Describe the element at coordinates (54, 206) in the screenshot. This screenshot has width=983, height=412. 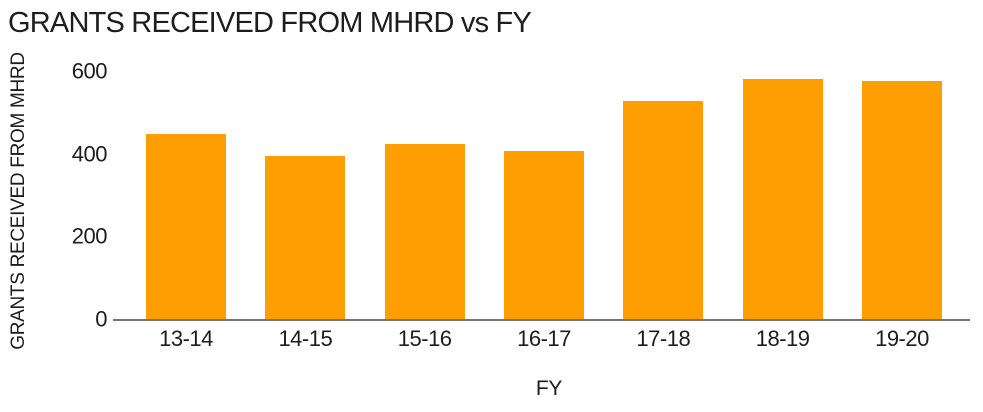
I see `y-axis-ticks: 0 200 400 600` at that location.